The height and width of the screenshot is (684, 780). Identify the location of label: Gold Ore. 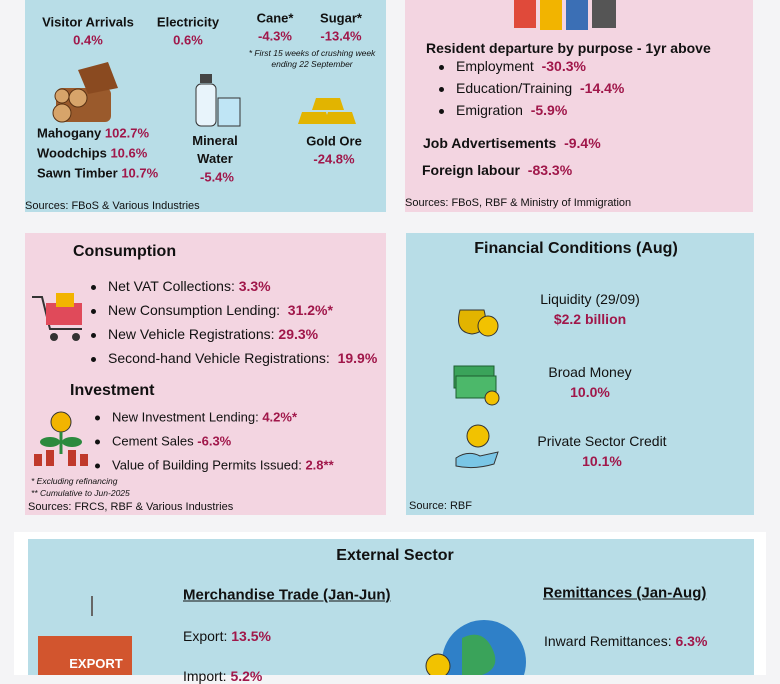
(334, 141).